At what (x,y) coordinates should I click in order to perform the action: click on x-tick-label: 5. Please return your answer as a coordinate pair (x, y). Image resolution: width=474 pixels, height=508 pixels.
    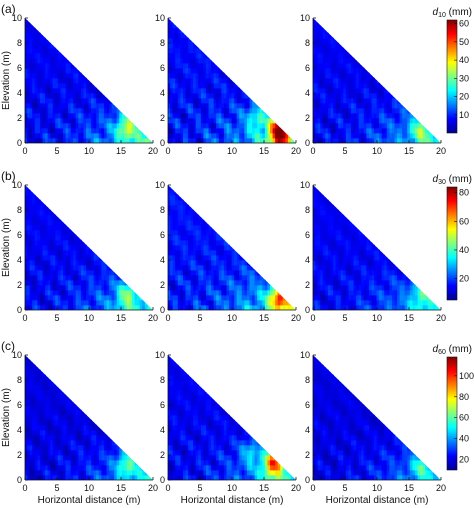
    Looking at the image, I should click on (56, 151).